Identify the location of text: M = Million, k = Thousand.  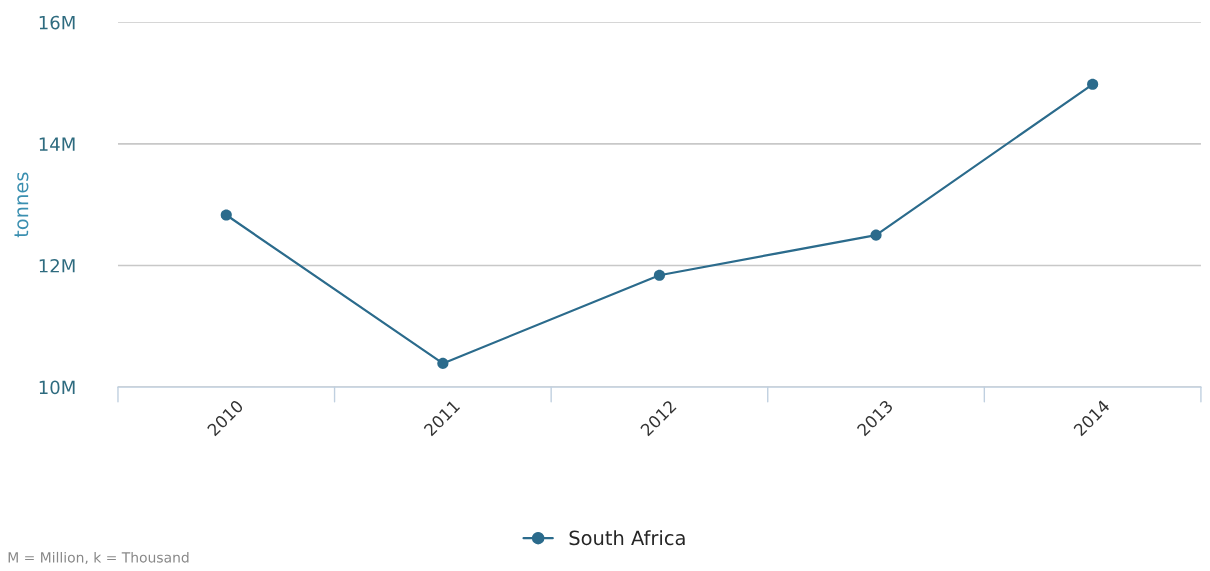
(98, 558).